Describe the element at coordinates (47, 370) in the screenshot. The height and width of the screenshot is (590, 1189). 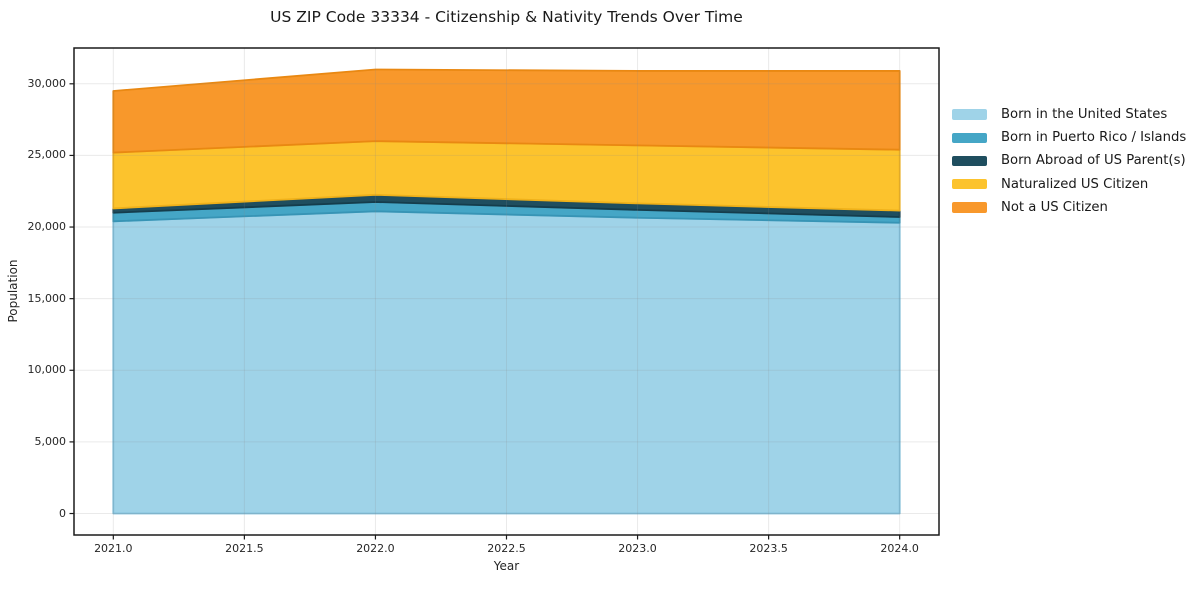
I see `y-tick-label: 10,000` at that location.